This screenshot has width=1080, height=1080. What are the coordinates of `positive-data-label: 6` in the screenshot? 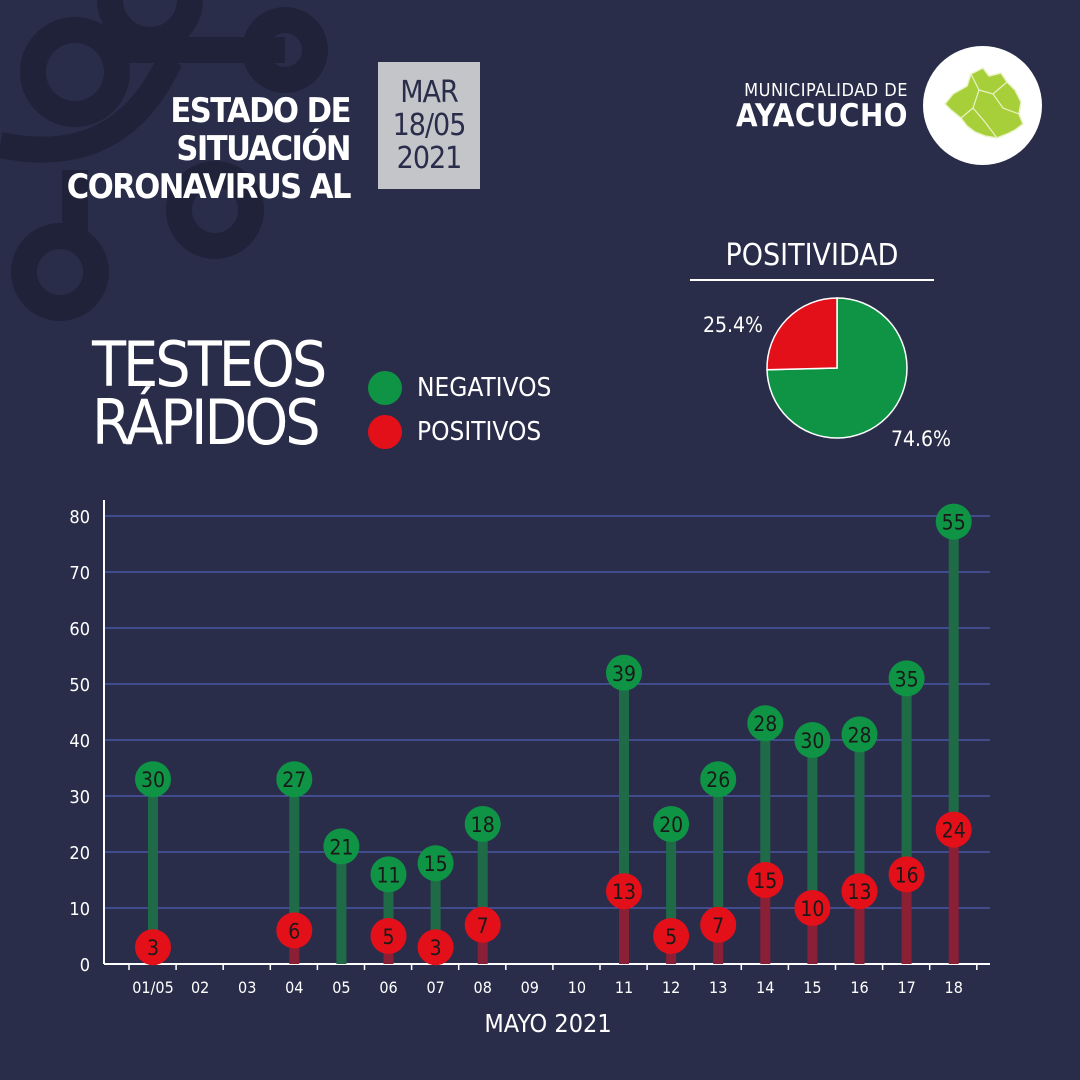 It's located at (294, 931).